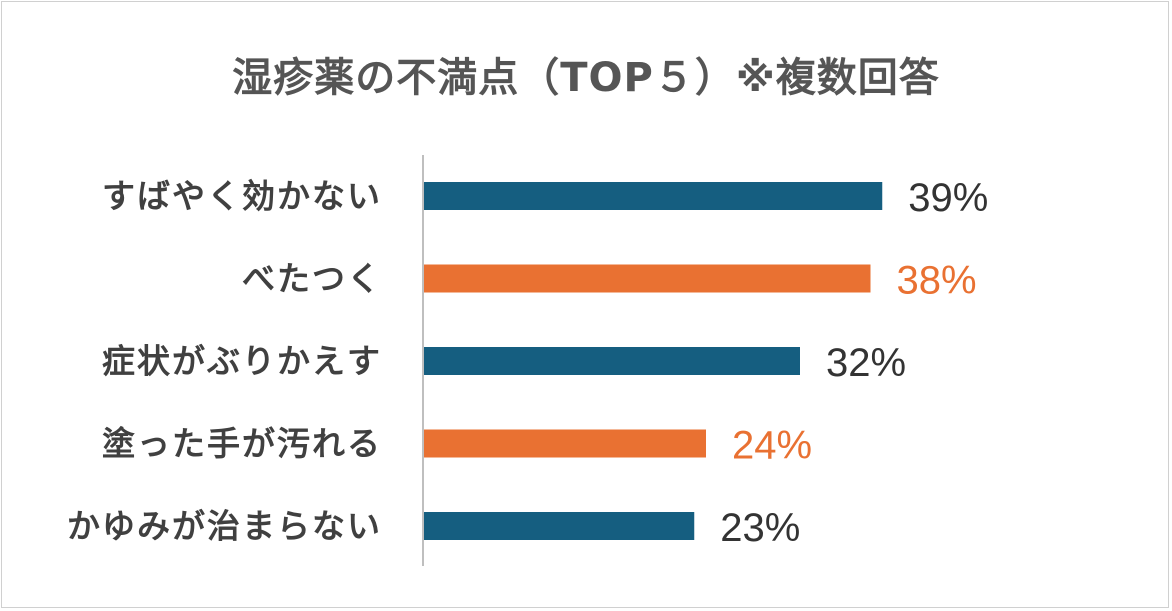 This screenshot has height=611, width=1172. What do you see at coordinates (242, 361) in the screenshot?
I see `category-label: 症状がぶりかえす` at bounding box center [242, 361].